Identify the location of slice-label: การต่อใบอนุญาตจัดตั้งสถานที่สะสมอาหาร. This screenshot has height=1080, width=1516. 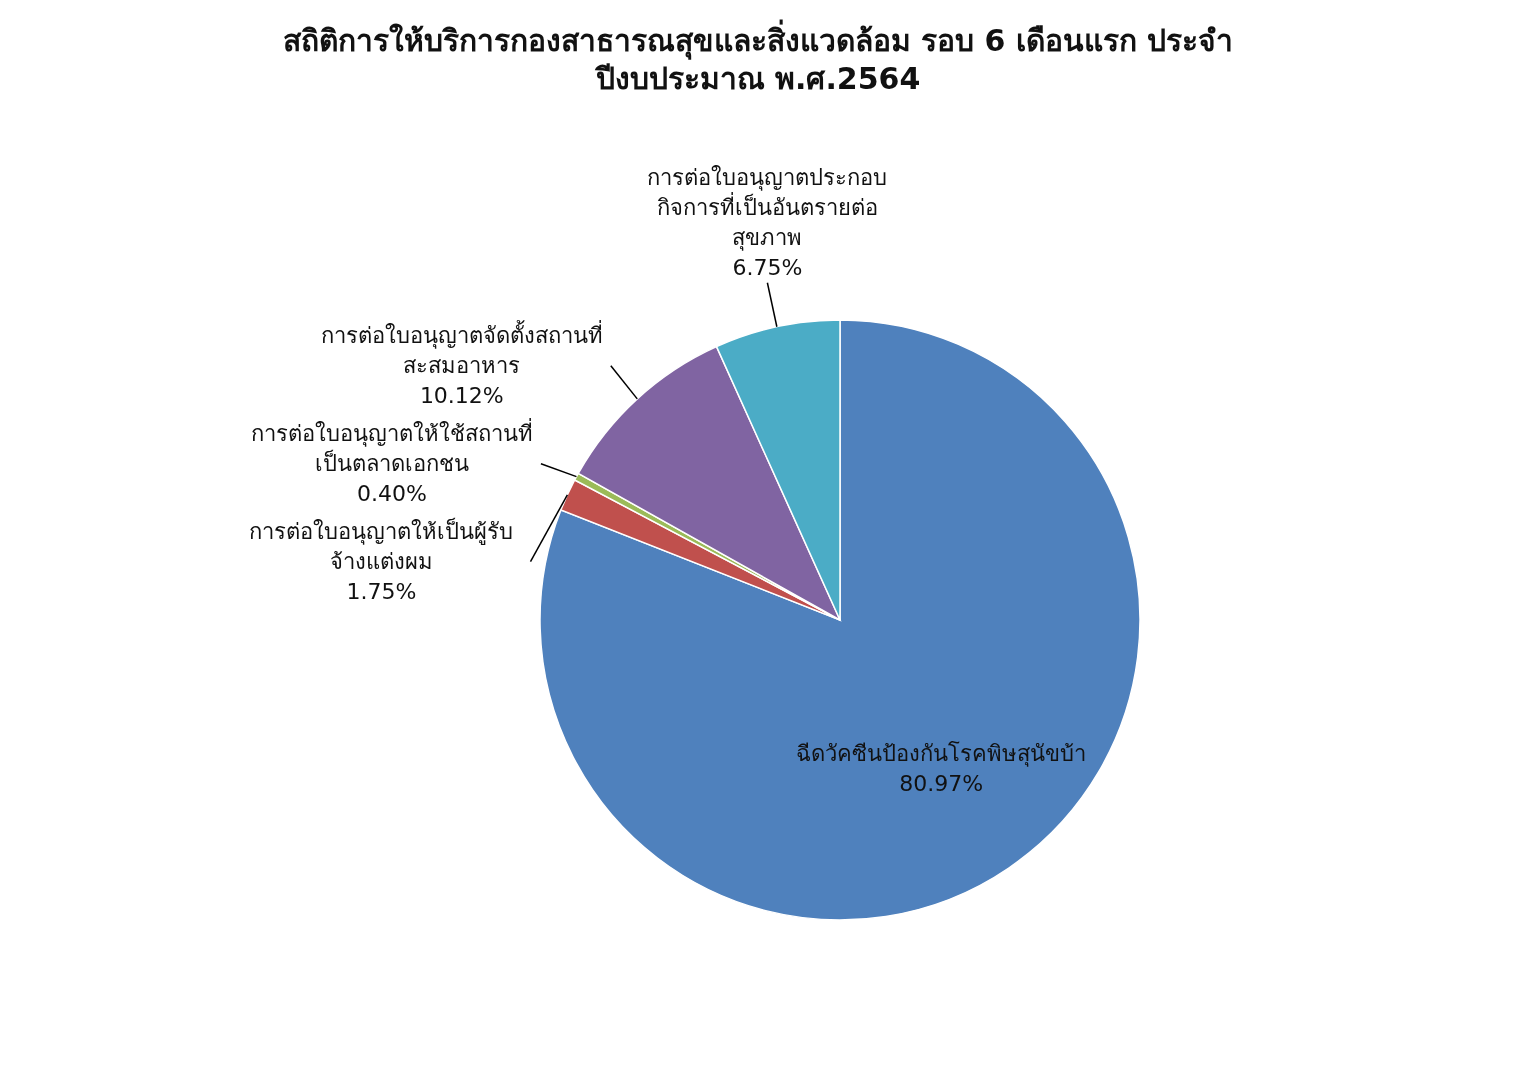
(461, 350).